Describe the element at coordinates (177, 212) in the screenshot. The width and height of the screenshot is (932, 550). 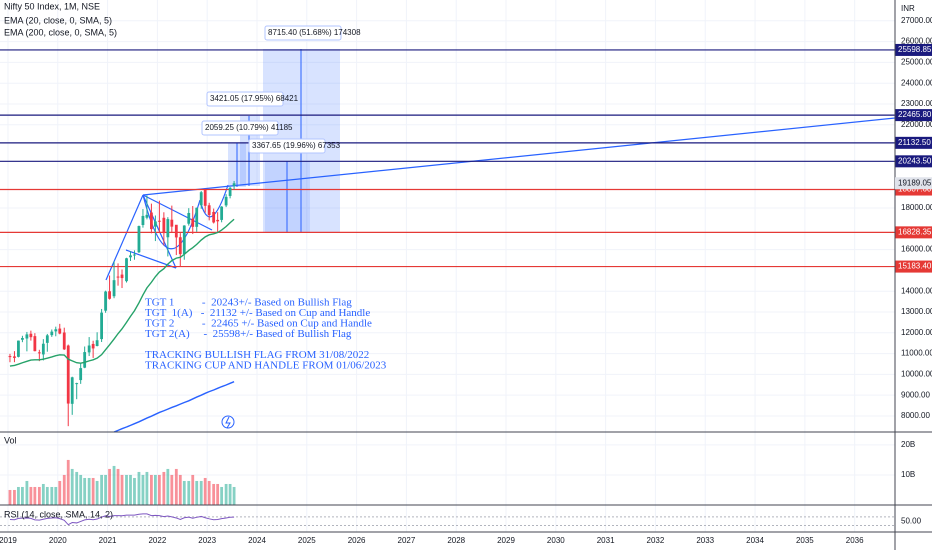
I see `flag-line` at that location.